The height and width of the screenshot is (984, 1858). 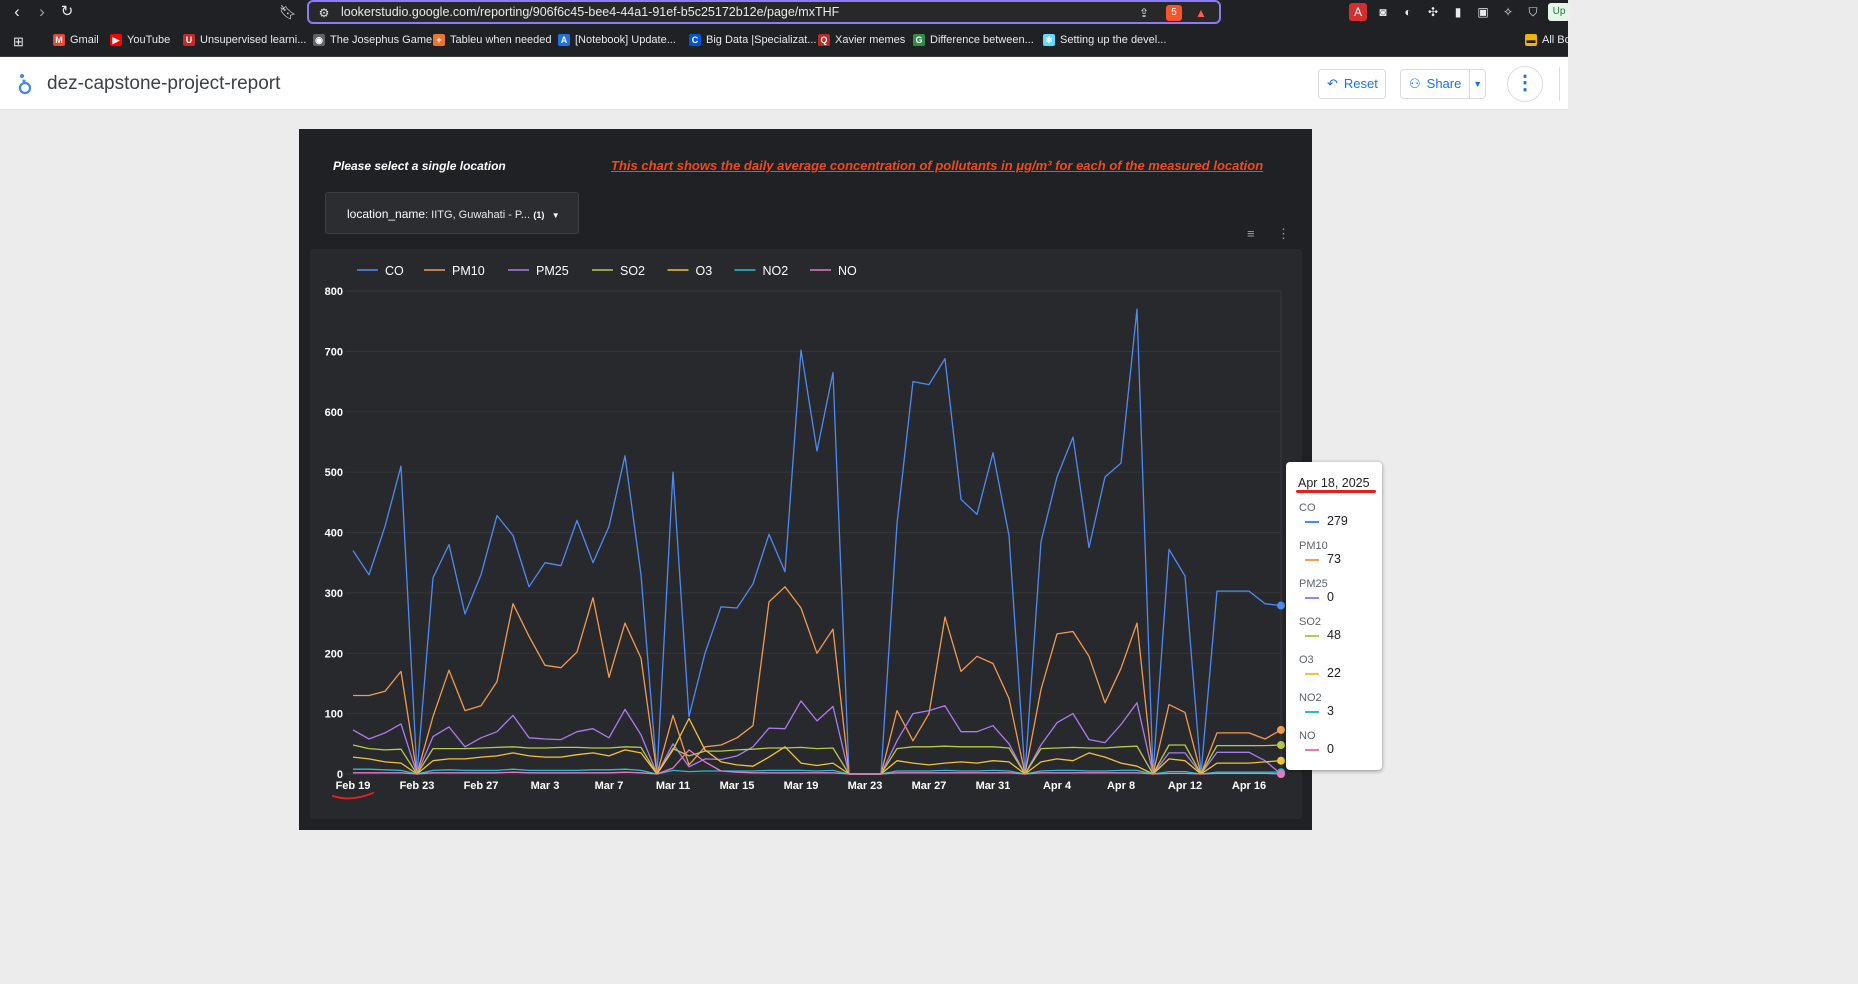 What do you see at coordinates (501, 40) in the screenshot?
I see `bookmark-label: Tableu when needed` at bounding box center [501, 40].